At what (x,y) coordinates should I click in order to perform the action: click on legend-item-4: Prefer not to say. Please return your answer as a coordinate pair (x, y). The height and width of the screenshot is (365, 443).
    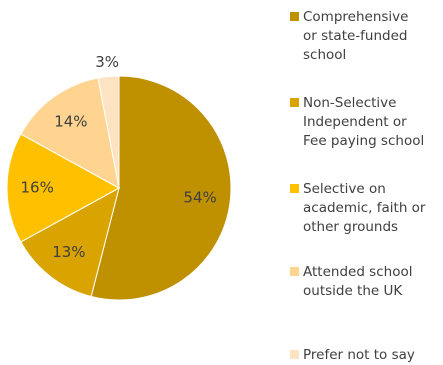
    Looking at the image, I should click on (366, 355).